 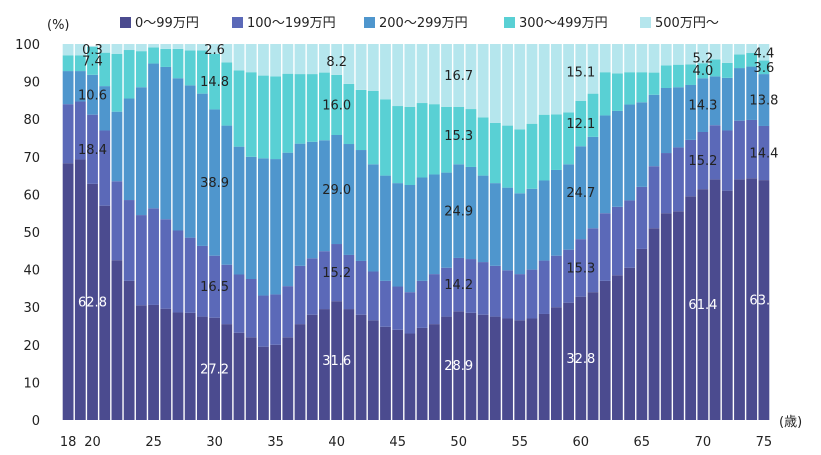 I want to click on y-tick-label: 60, so click(x=31, y=195).